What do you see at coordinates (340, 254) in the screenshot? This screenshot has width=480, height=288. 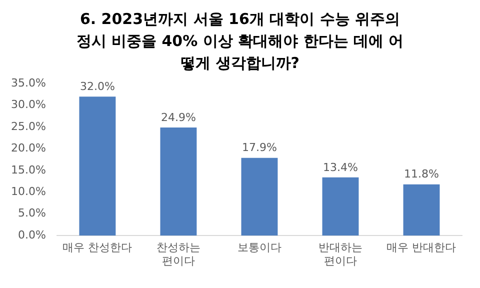 I see `x-tick-label: 반대하는 편이다` at bounding box center [340, 254].